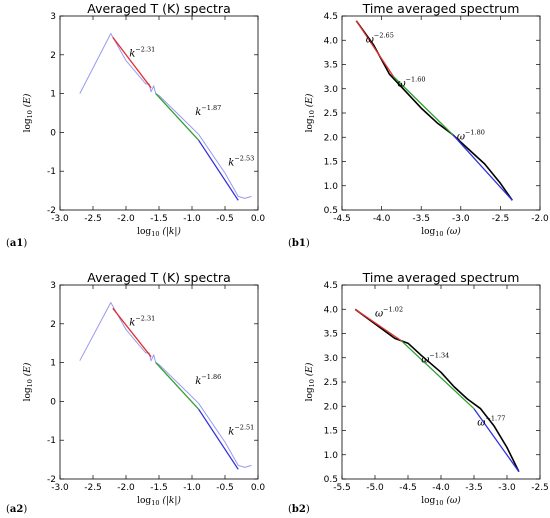 The image size is (550, 518). Describe the element at coordinates (471, 136) in the screenshot. I see `exponent-annotation: ω−1.80` at that location.